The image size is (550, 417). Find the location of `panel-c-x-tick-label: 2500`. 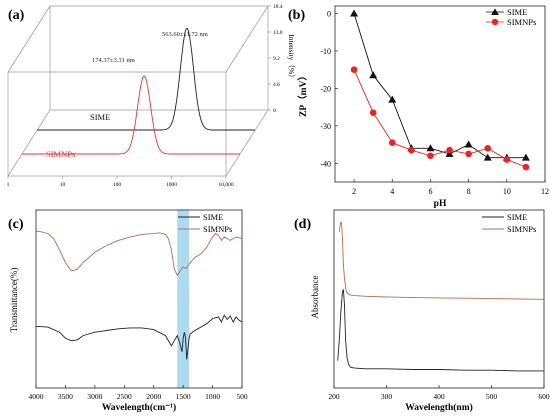

panel-c-x-tick-label: 2500 is located at coordinates (124, 396).